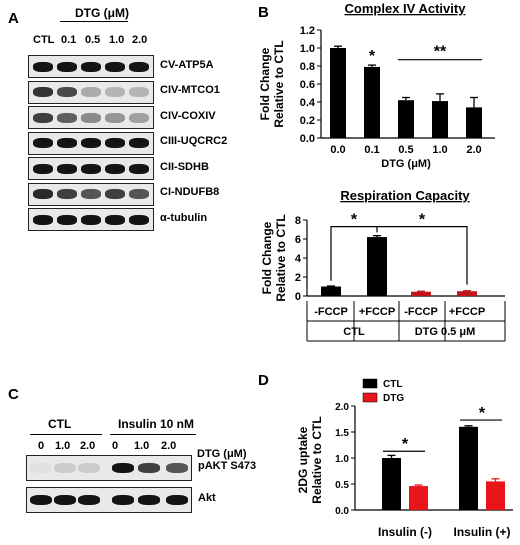  What do you see at coordinates (13, 394) in the screenshot?
I see `panel-c-letter: C` at bounding box center [13, 394].